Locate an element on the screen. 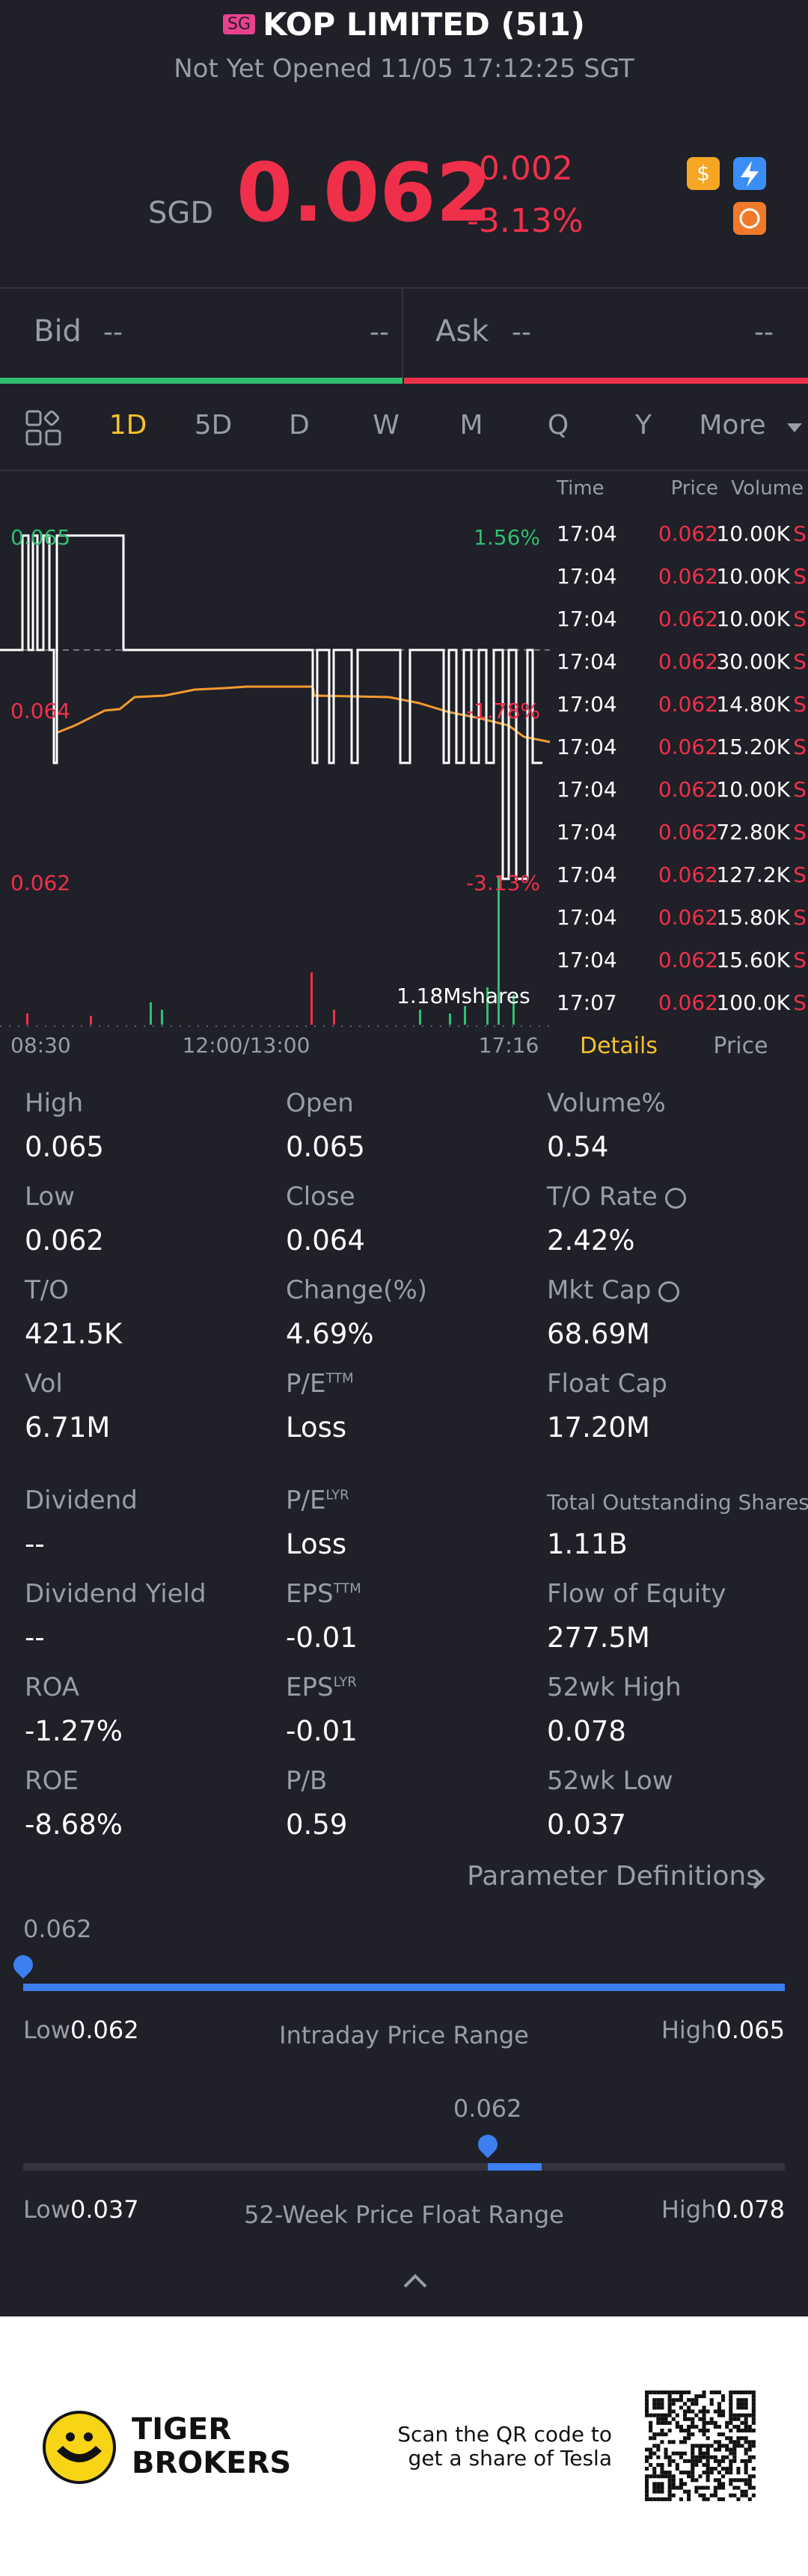 The image size is (808, 2576). period-tab: Q is located at coordinates (558, 425).